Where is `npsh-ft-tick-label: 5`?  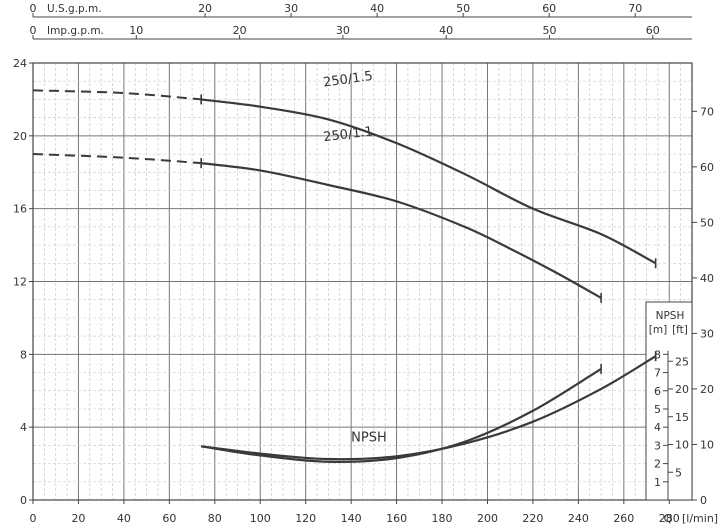 npsh-ft-tick-label: 5 is located at coordinates (678, 472).